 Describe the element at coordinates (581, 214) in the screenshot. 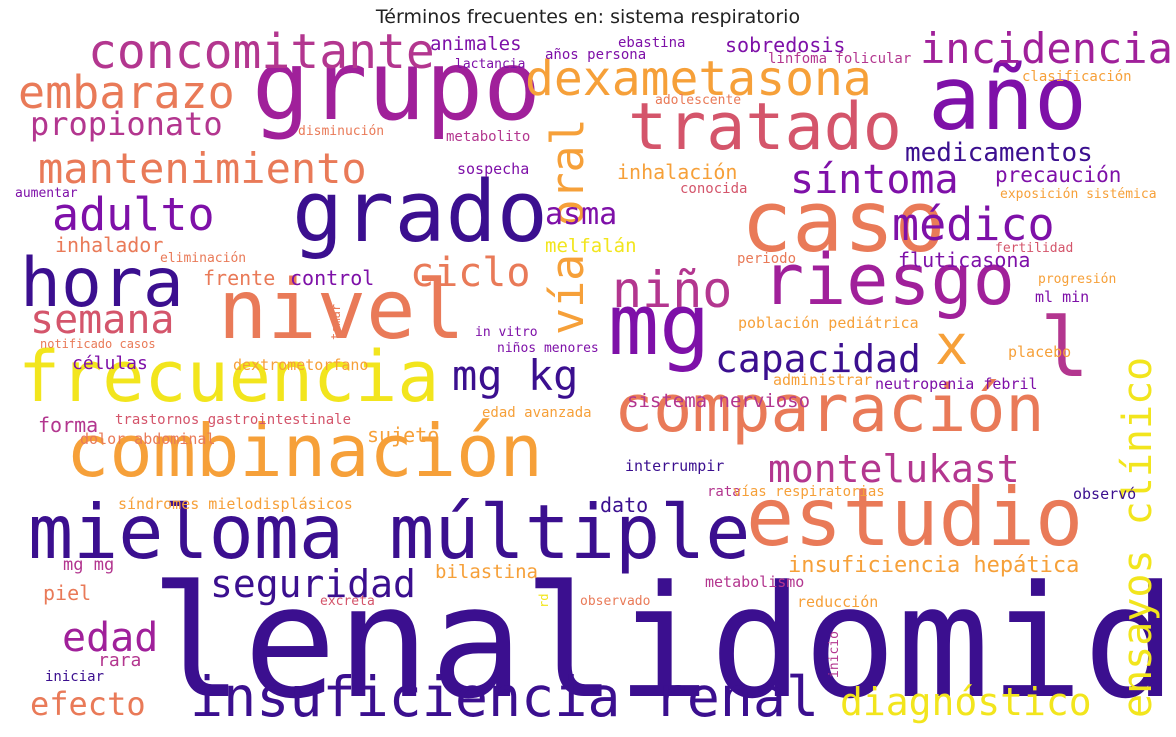

I see `cloud-word: asma` at that location.